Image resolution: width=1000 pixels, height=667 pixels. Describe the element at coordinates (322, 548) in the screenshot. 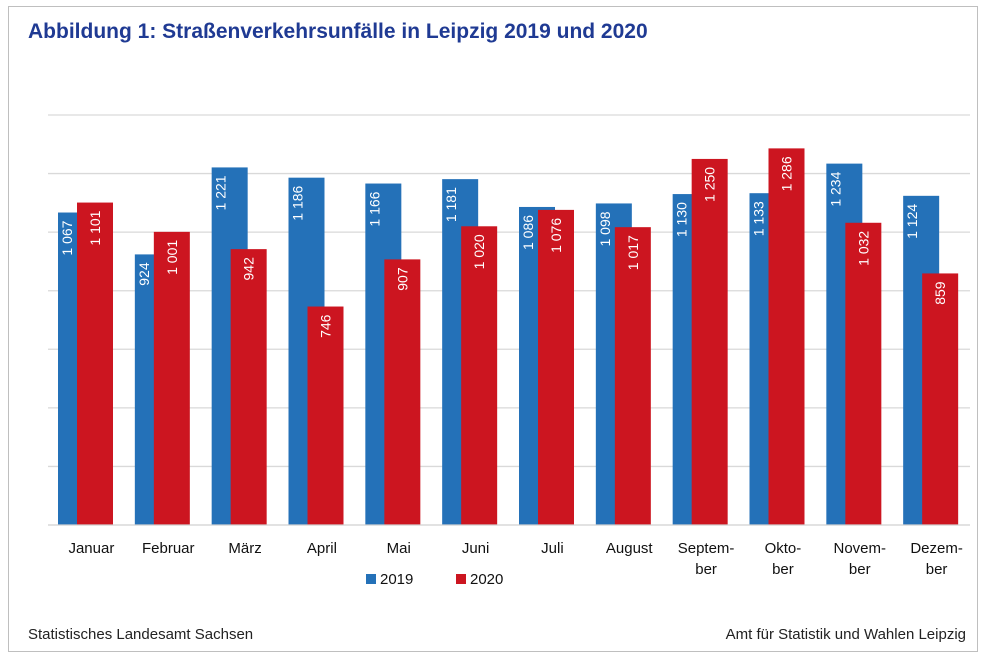

I see `category-label: April` at that location.